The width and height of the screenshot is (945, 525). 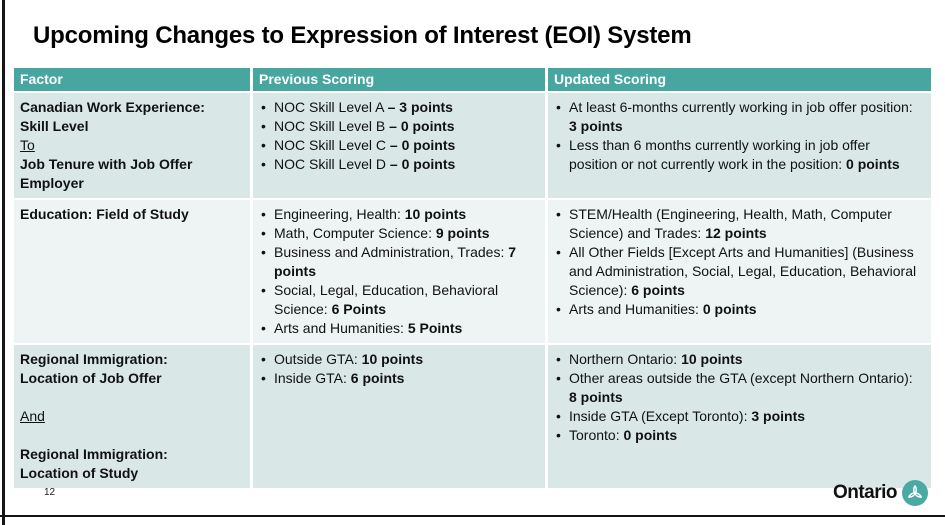 I want to click on table-header-row: Factor Previous Scoring Updated Scoring, so click(x=472, y=79).